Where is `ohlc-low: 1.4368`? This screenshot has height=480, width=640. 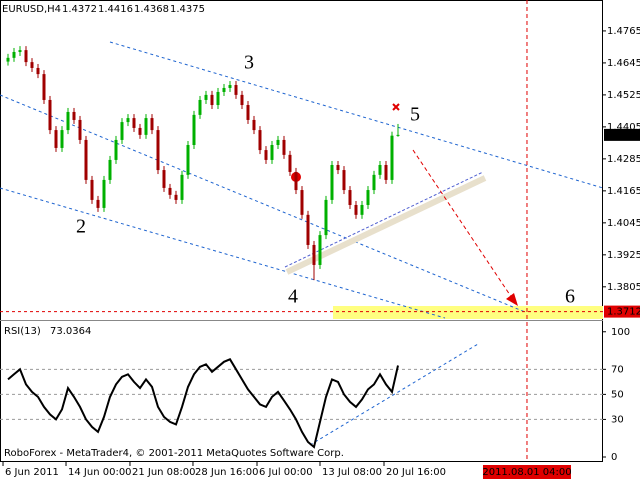
ohlc-low: 1.4368 is located at coordinates (151, 9).